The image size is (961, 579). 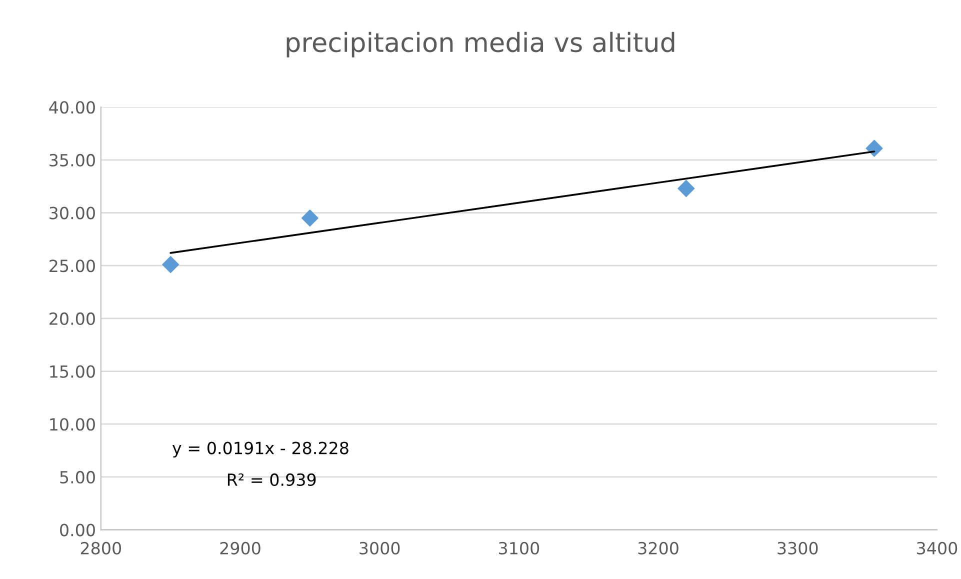 I want to click on y-tick-label: 10.00, so click(x=72, y=424).